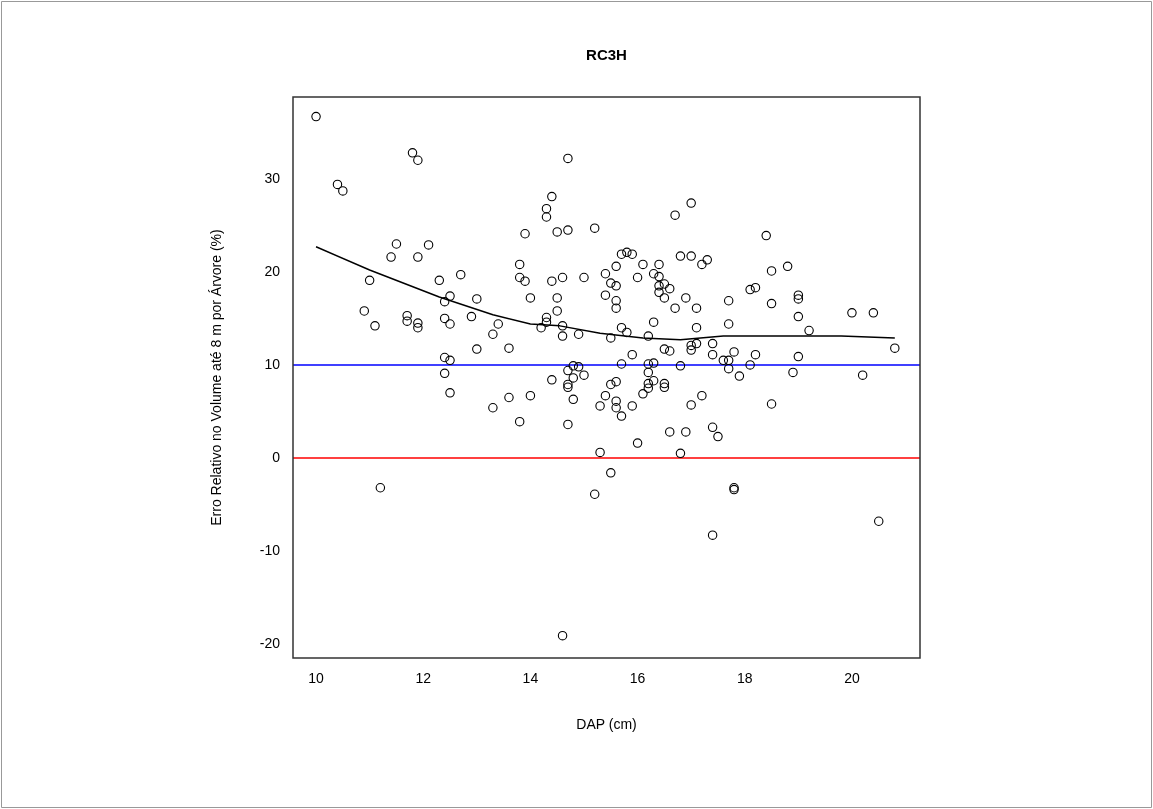 The height and width of the screenshot is (809, 1153). I want to click on x-tick-label: 10, so click(316, 678).